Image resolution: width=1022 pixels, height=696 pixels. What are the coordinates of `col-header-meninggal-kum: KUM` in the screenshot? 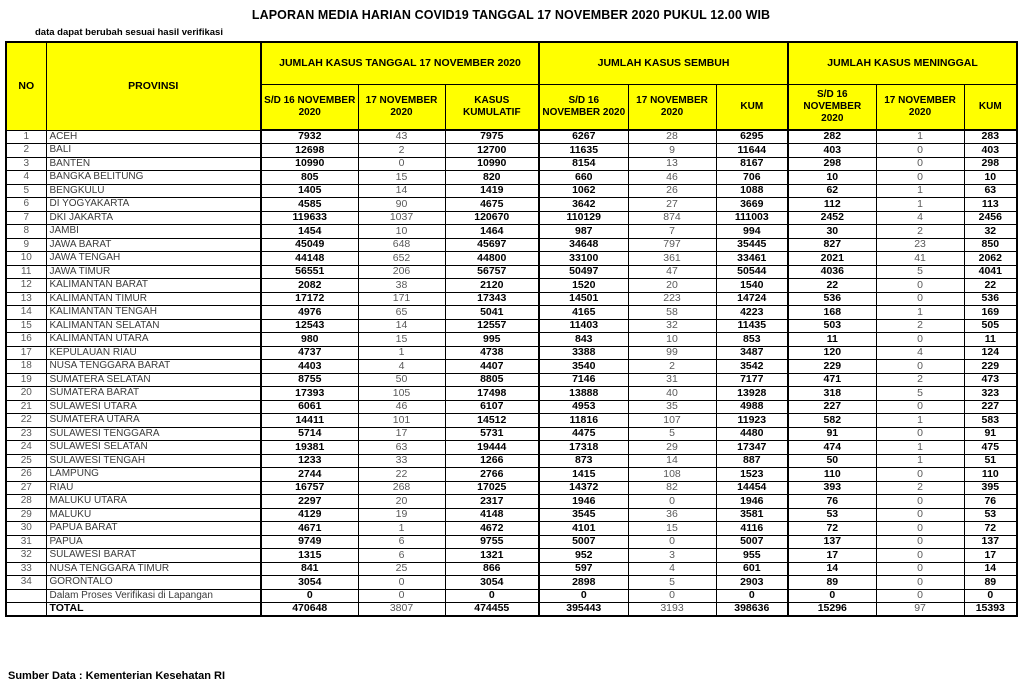 It's located at (990, 107).